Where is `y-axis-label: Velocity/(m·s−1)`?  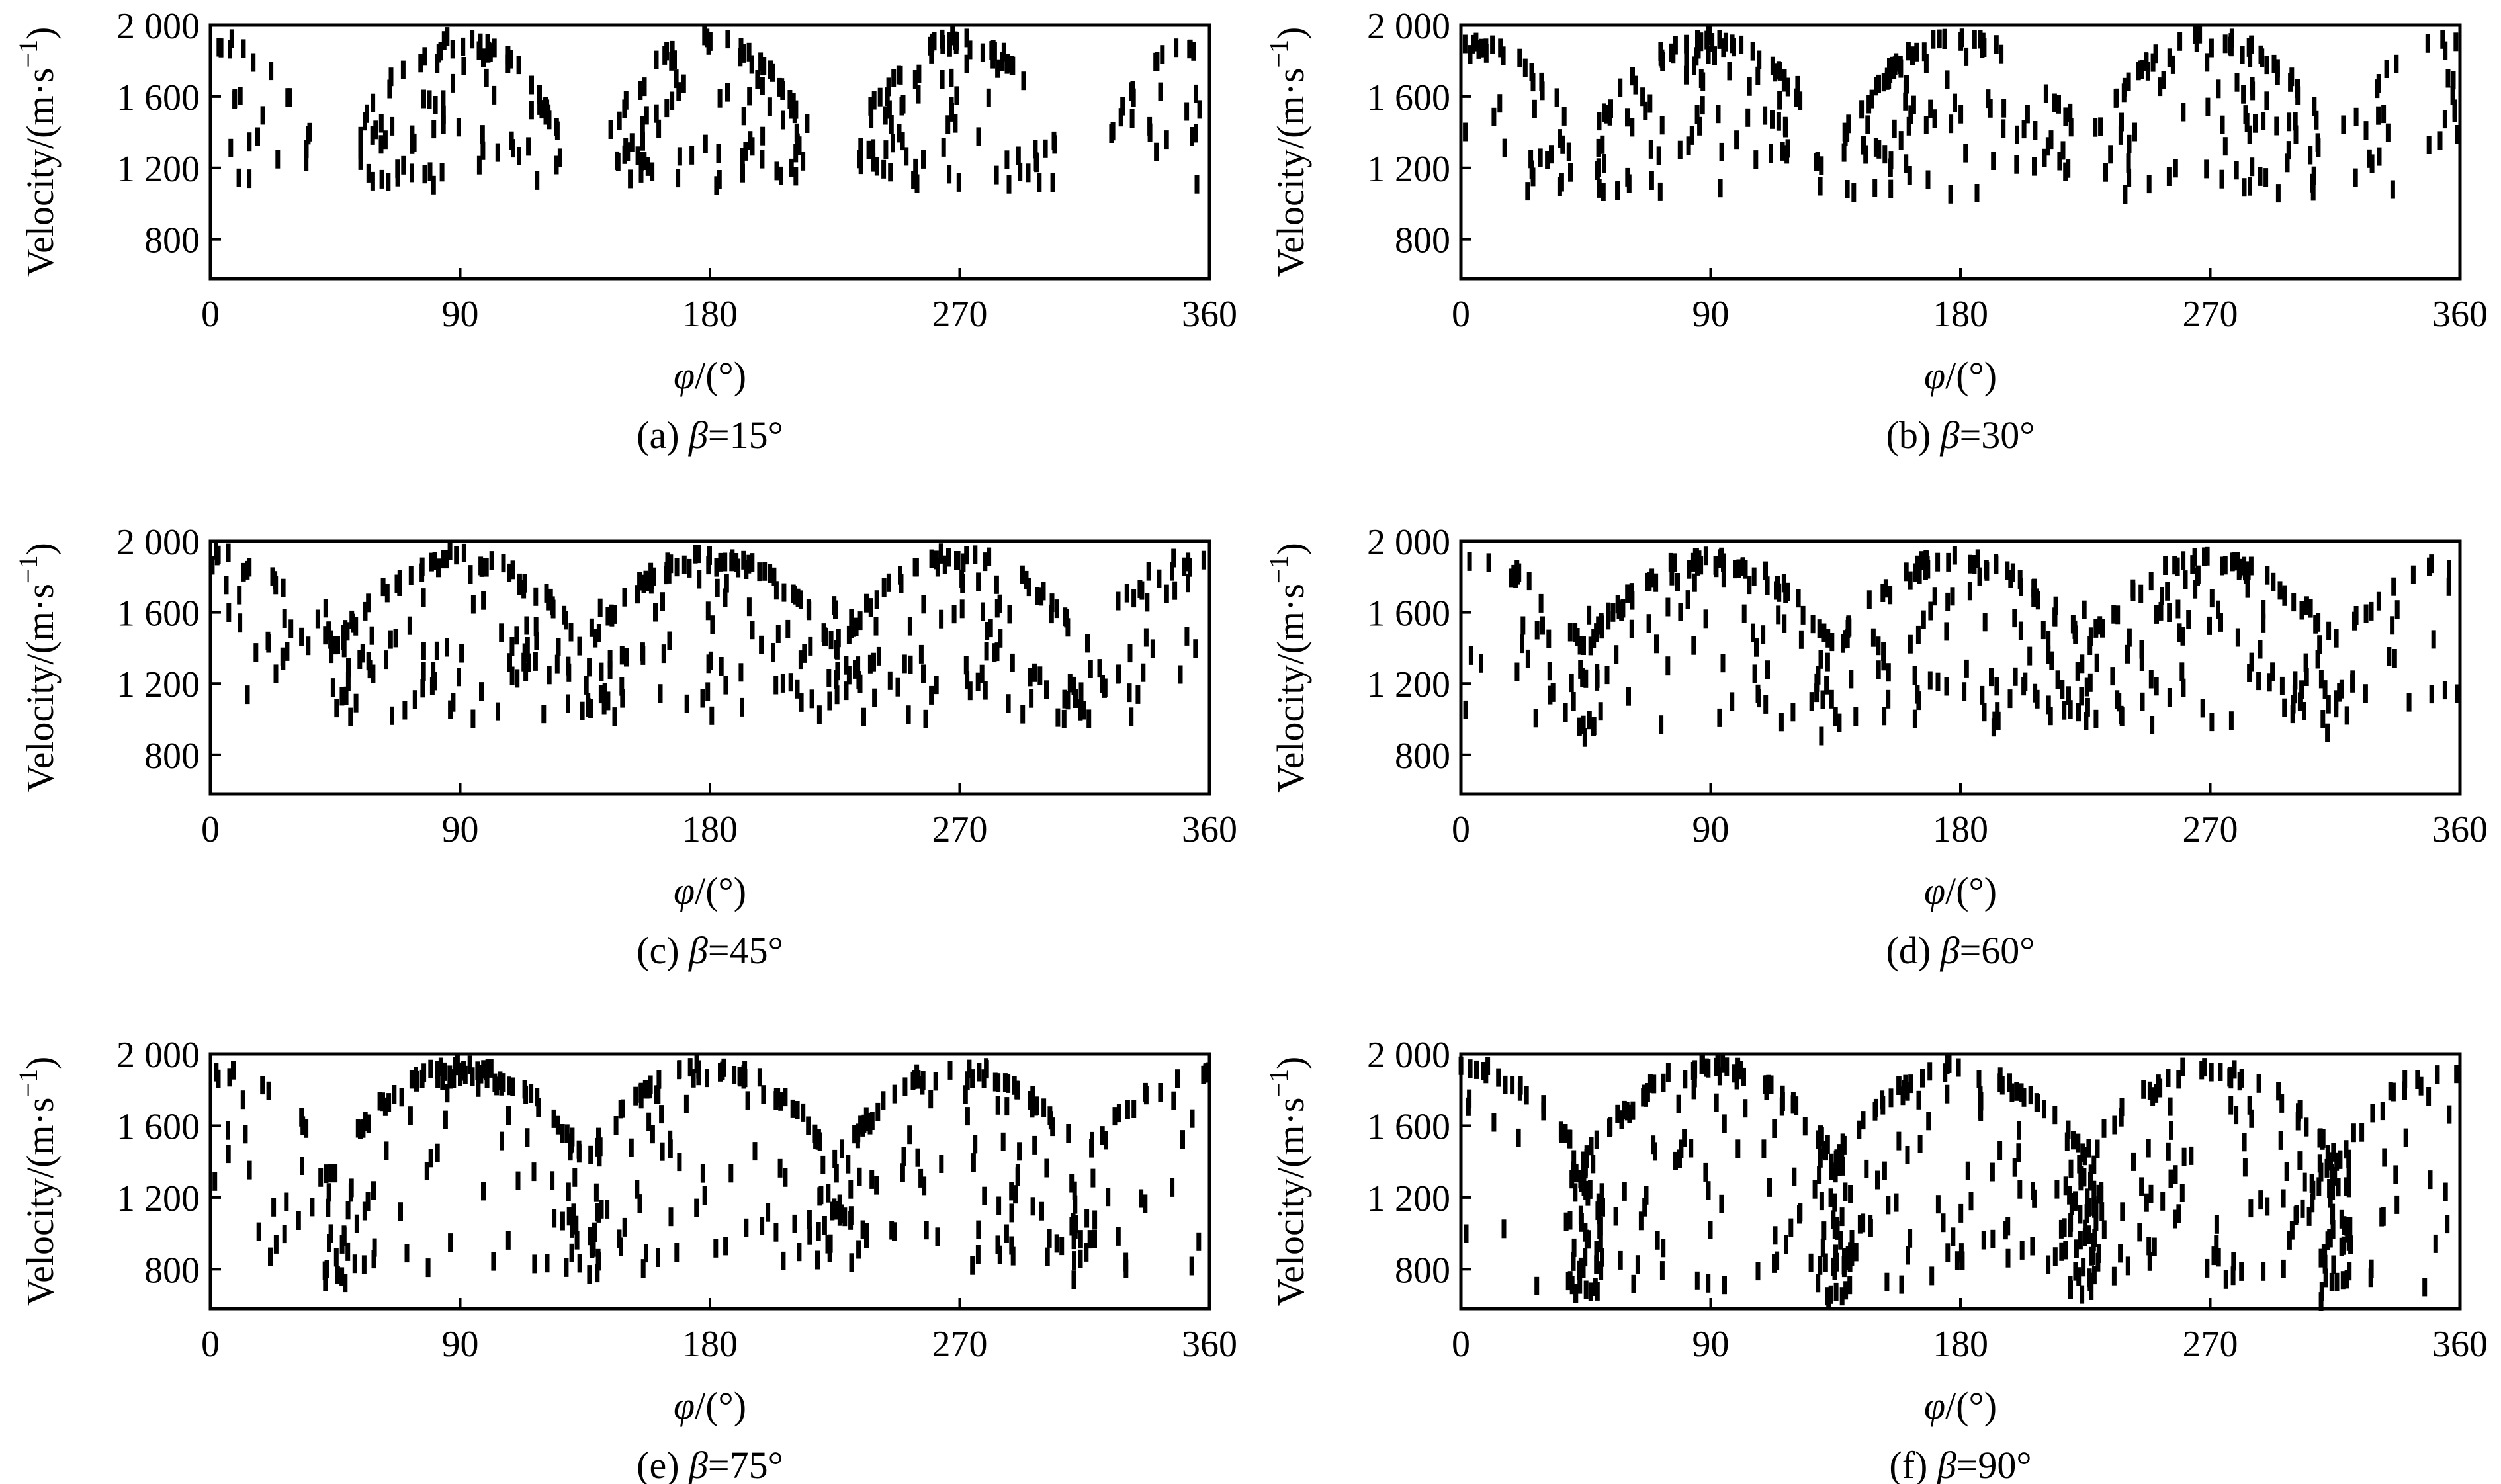 y-axis-label: Velocity/(m·s−1) is located at coordinates (1288, 152).